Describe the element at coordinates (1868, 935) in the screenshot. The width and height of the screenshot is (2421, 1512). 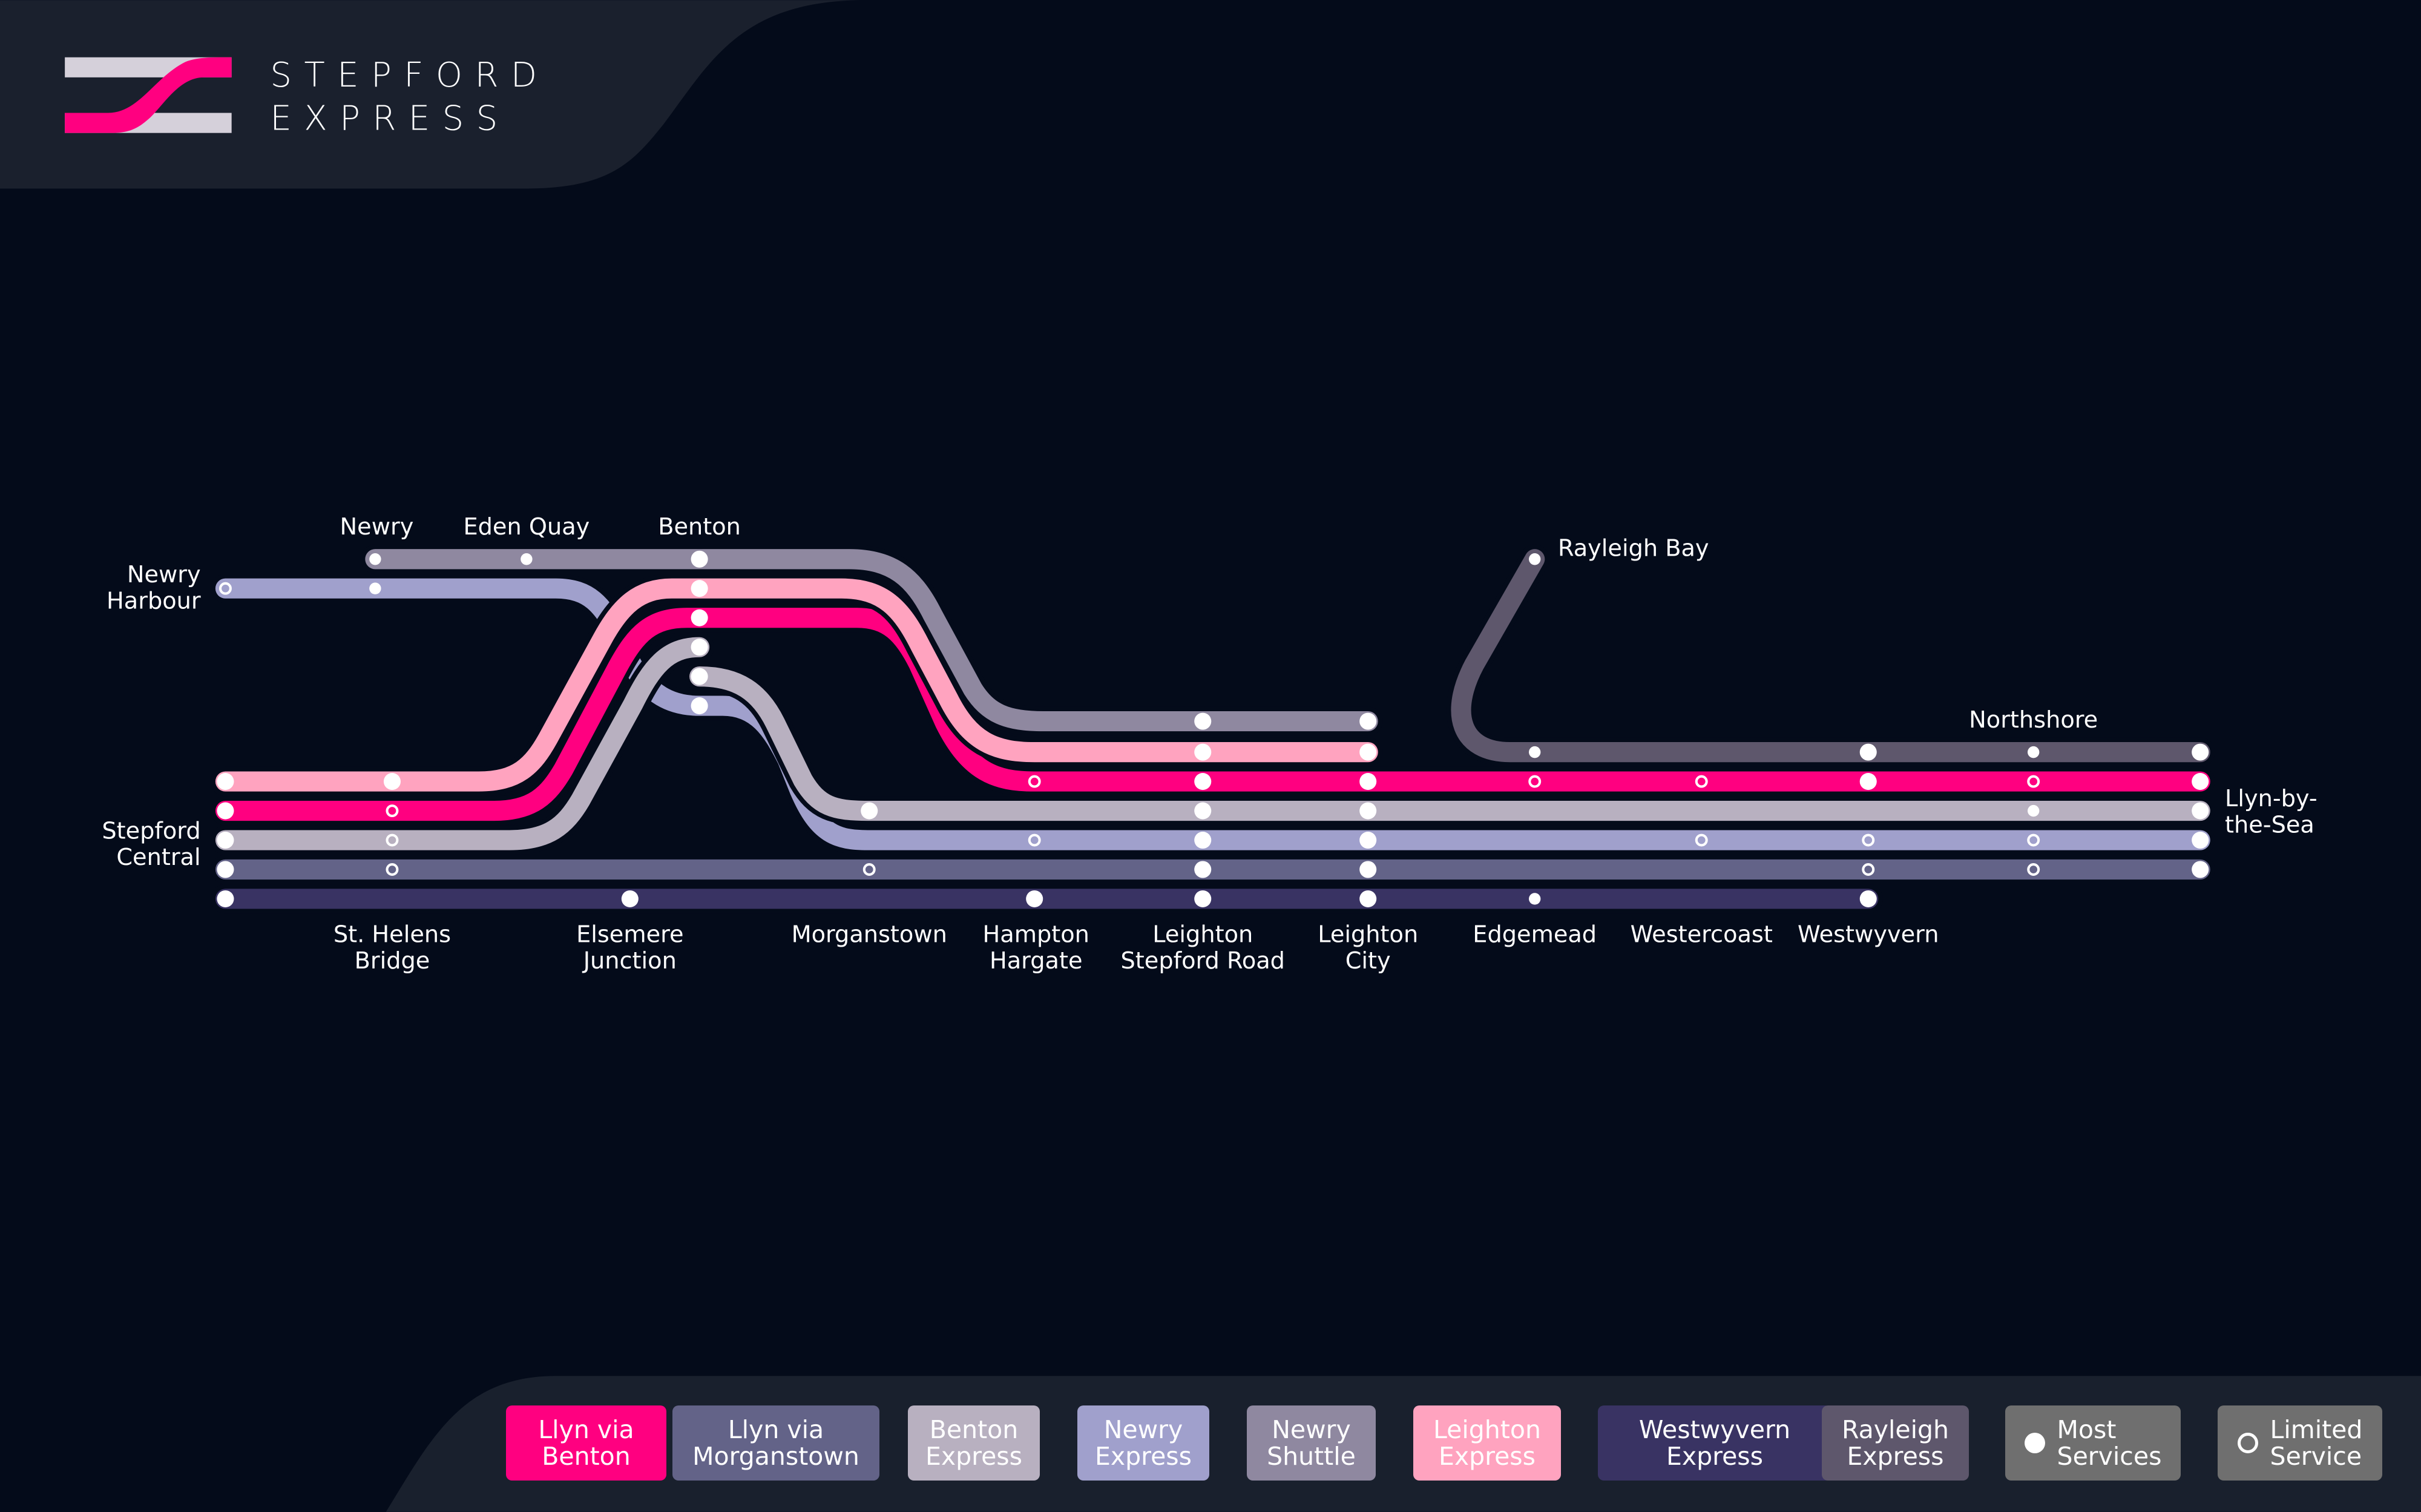
I see `station-label-westwyvern: Westwyvern` at that location.